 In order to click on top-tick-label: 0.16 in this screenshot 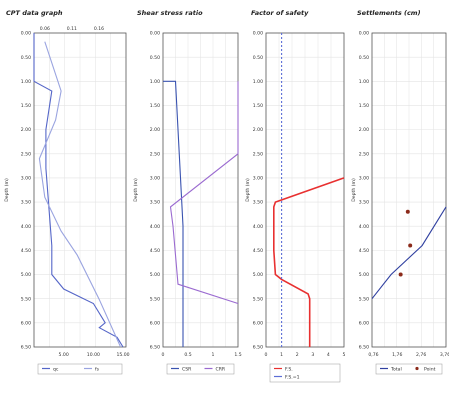, I will do `click(99, 29)`.